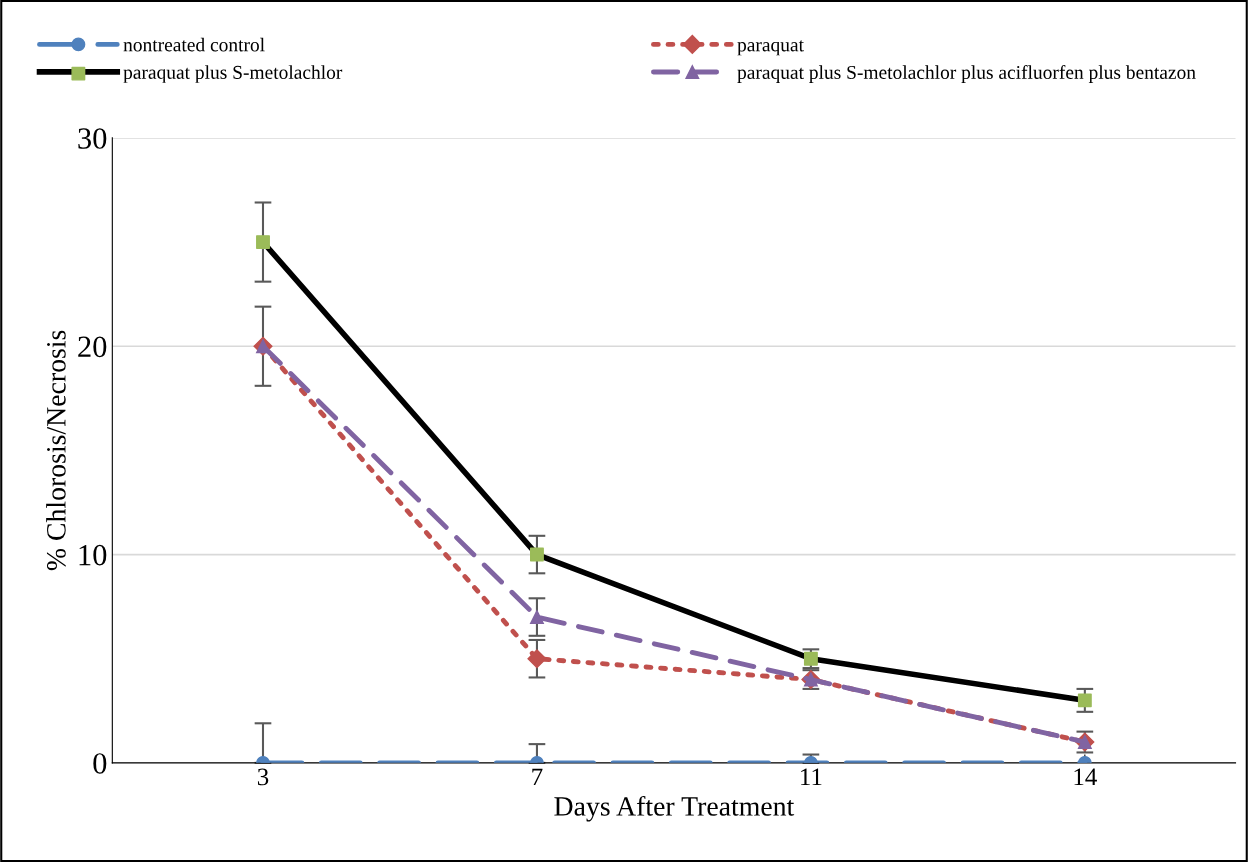 Image resolution: width=1248 pixels, height=862 pixels. What do you see at coordinates (1085, 777) in the screenshot?
I see `x-tick-label: 14` at bounding box center [1085, 777].